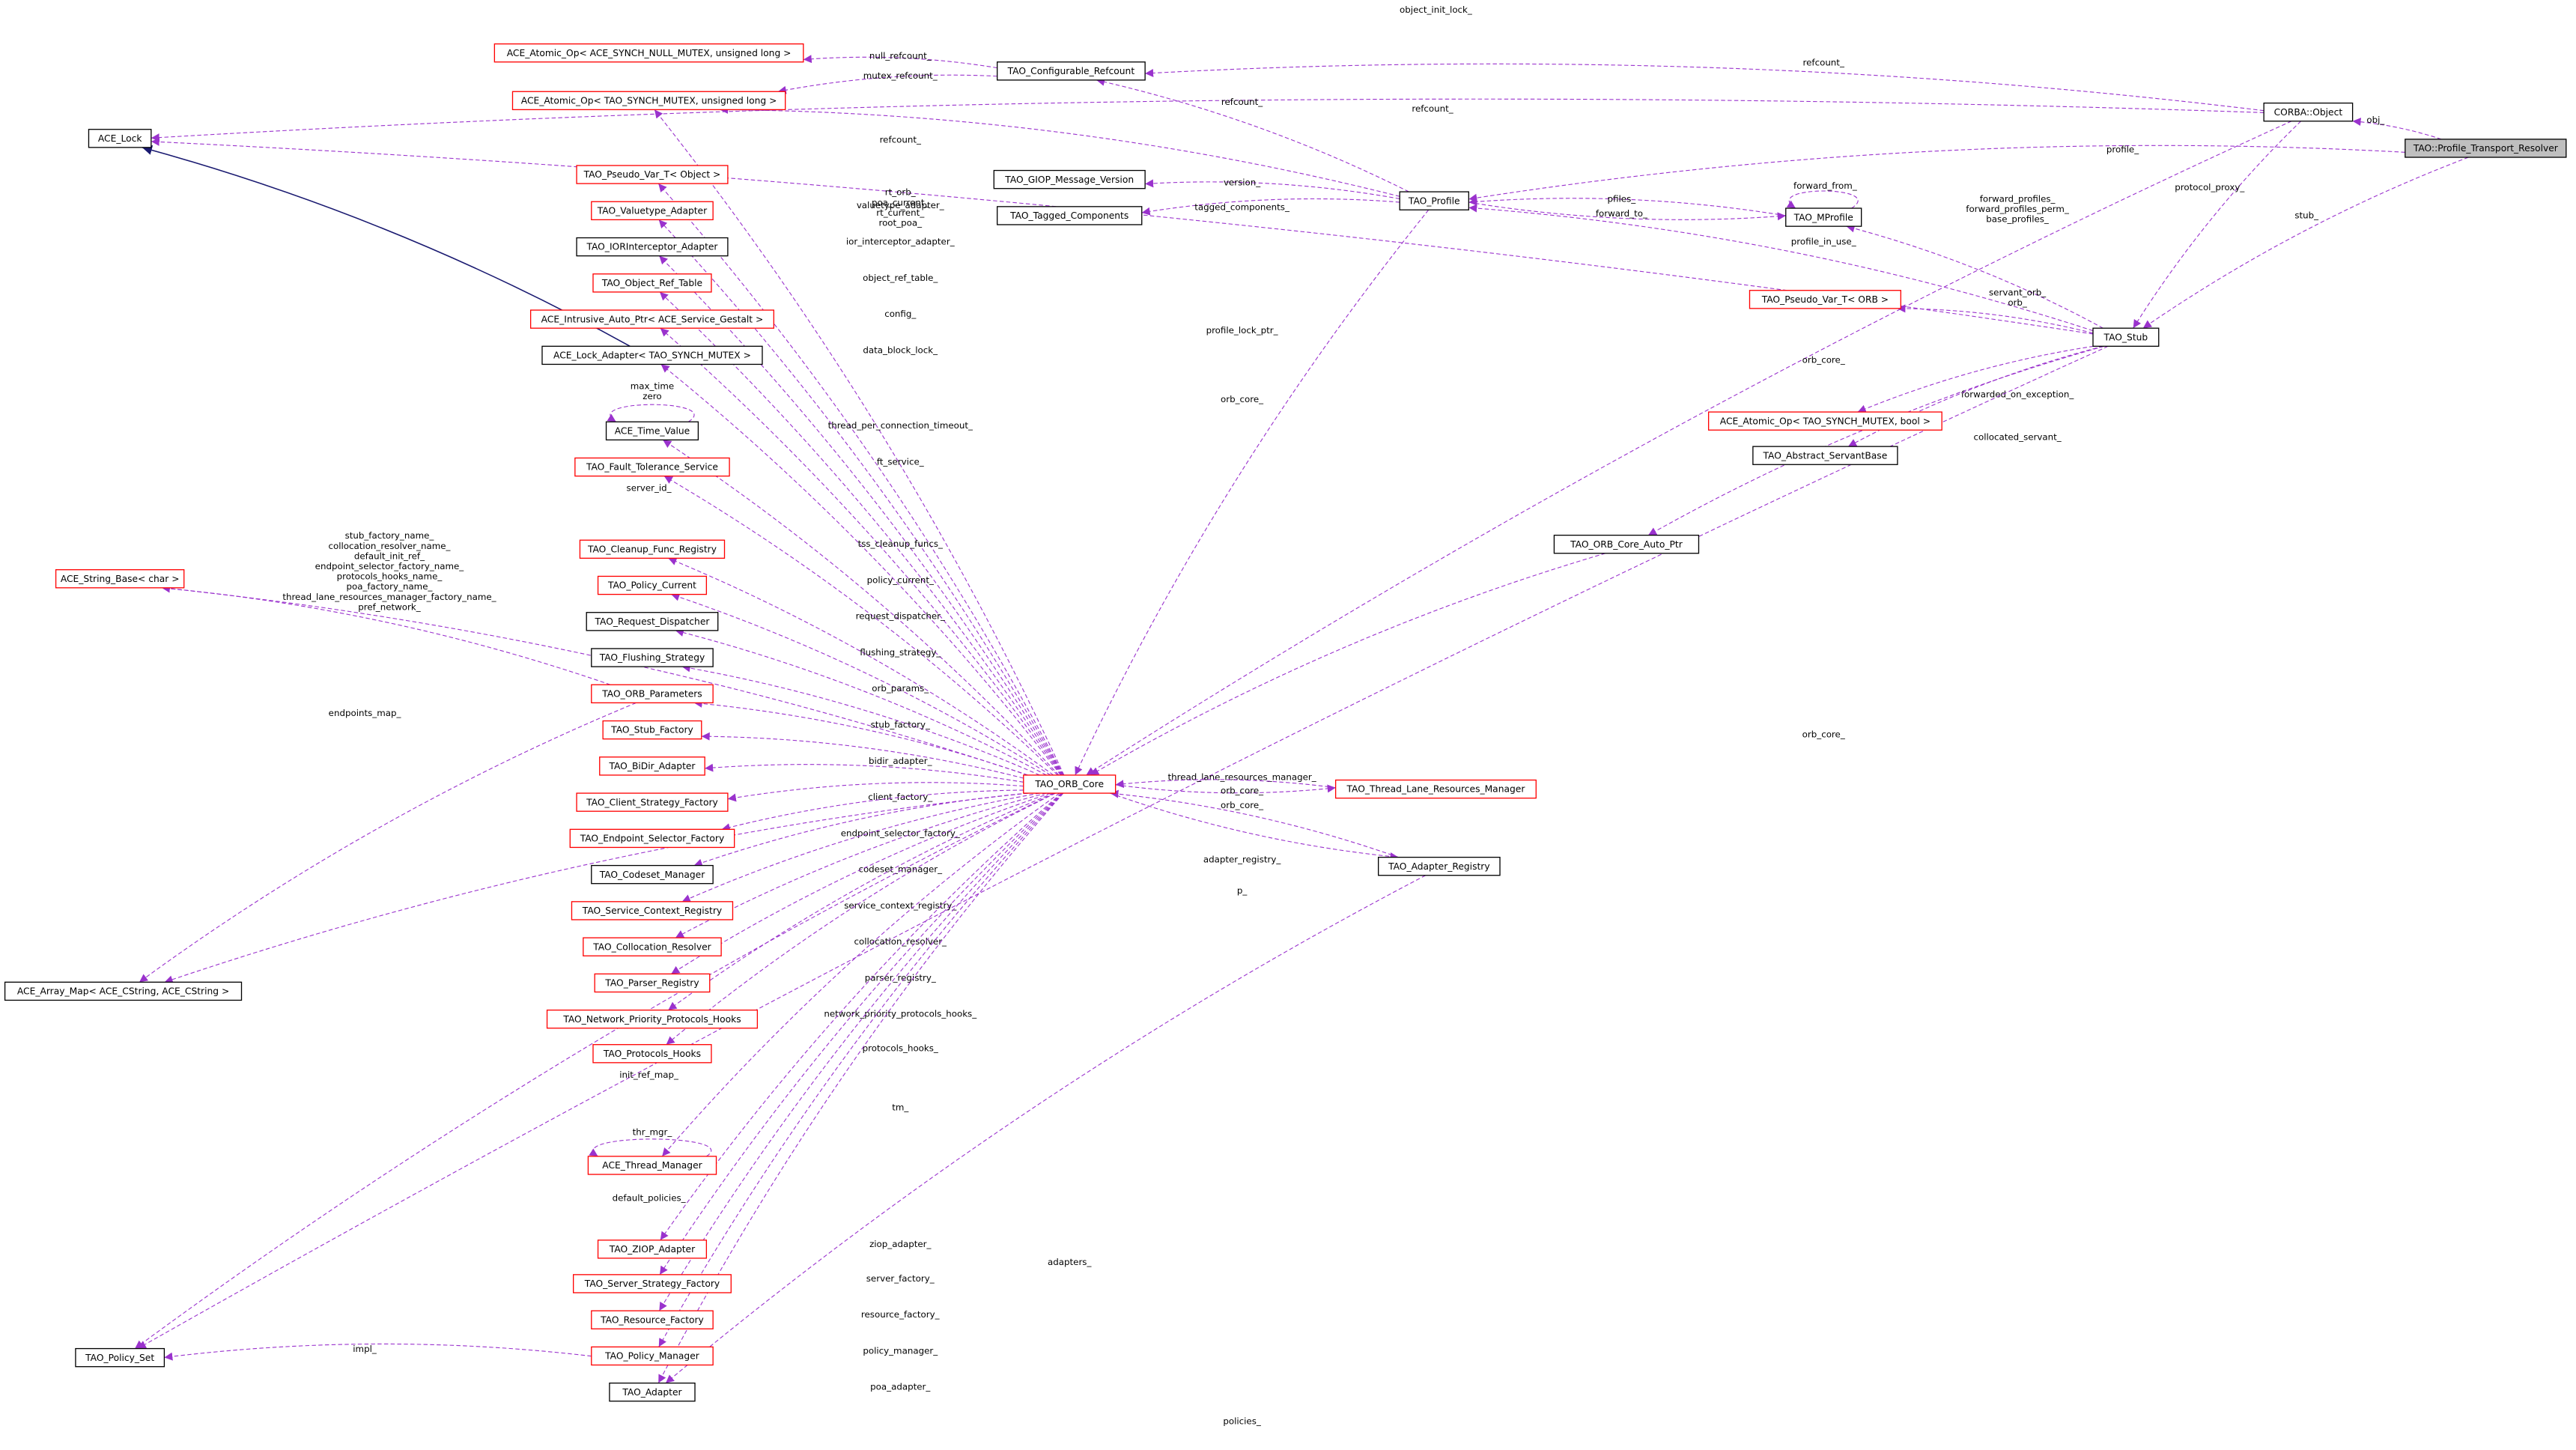 This screenshot has width=2576, height=1450. Describe the element at coordinates (1825, 299) in the screenshot. I see `class-name: TAO_Pseudo_Var_T< ORB >` at that location.